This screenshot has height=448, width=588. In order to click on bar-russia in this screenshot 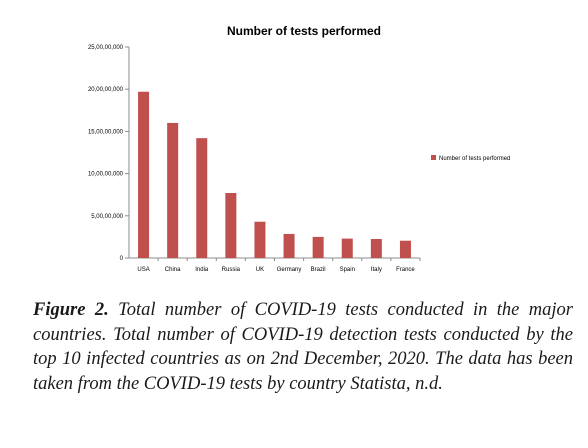, I will do `click(231, 225)`.